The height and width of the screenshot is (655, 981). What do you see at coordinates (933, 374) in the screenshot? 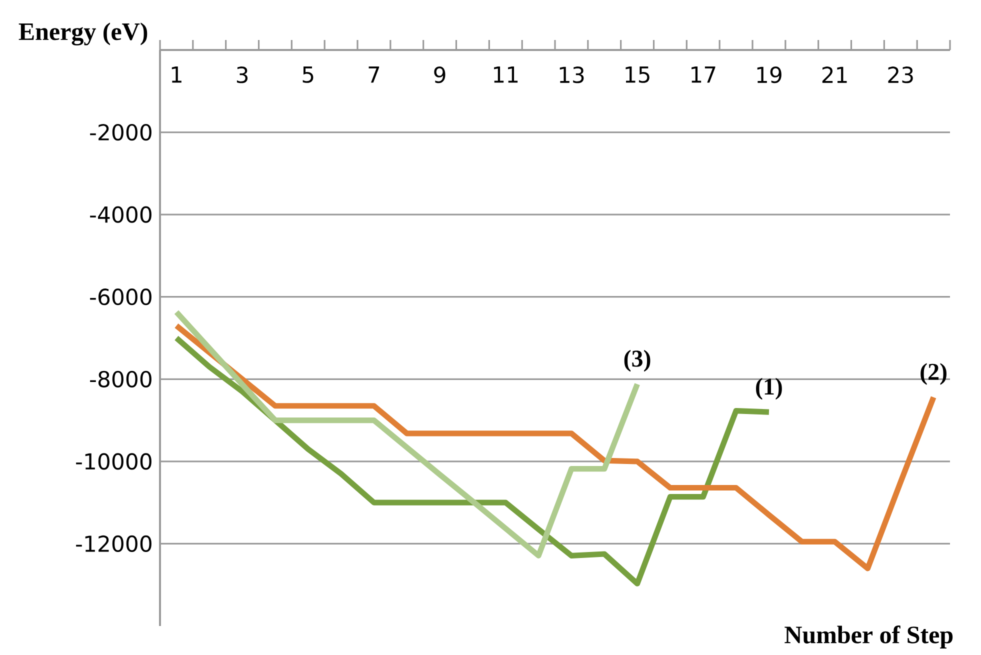
I see `series-label: (2)` at bounding box center [933, 374].